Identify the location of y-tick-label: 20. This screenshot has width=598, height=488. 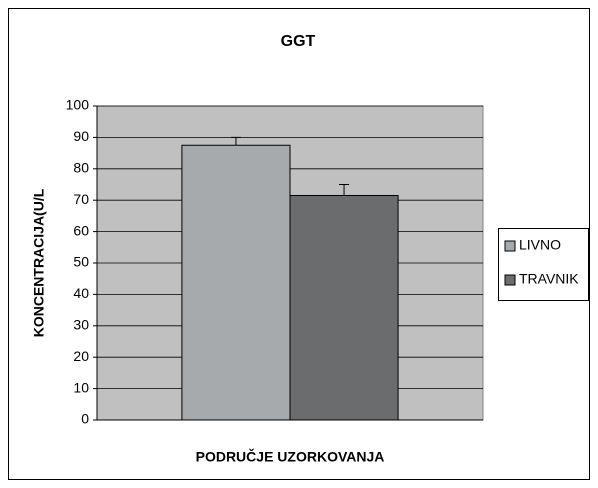
(81, 356).